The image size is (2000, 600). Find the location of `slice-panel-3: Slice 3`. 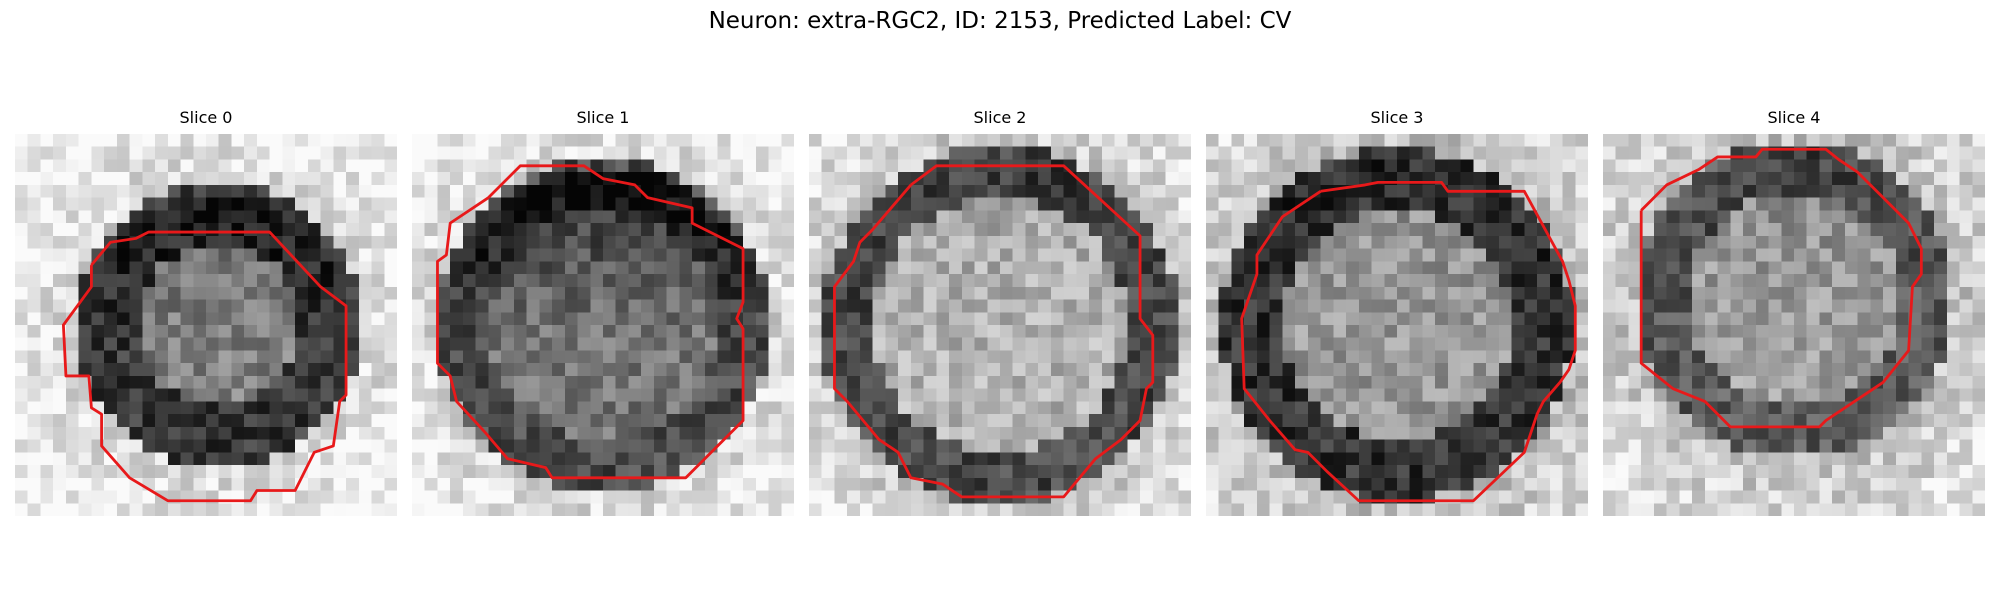

slice-panel-3: Slice 3 is located at coordinates (1397, 312).